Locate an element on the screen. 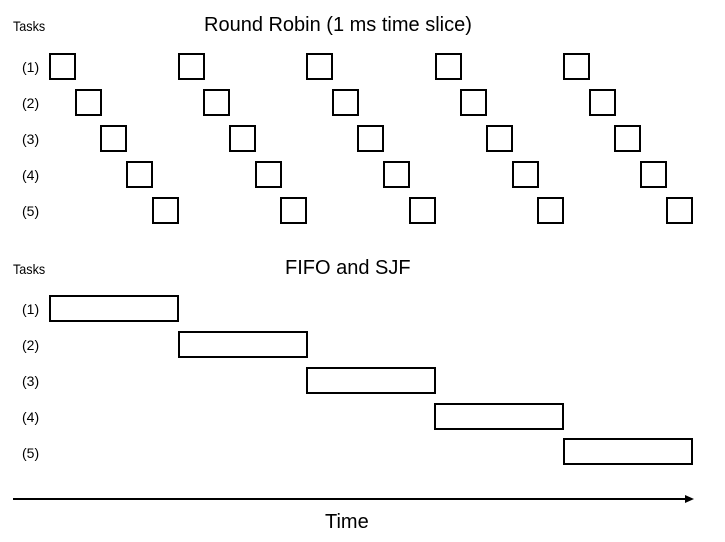 This screenshot has height=542, width=725. rr-row-label-5: (5) is located at coordinates (31, 211).